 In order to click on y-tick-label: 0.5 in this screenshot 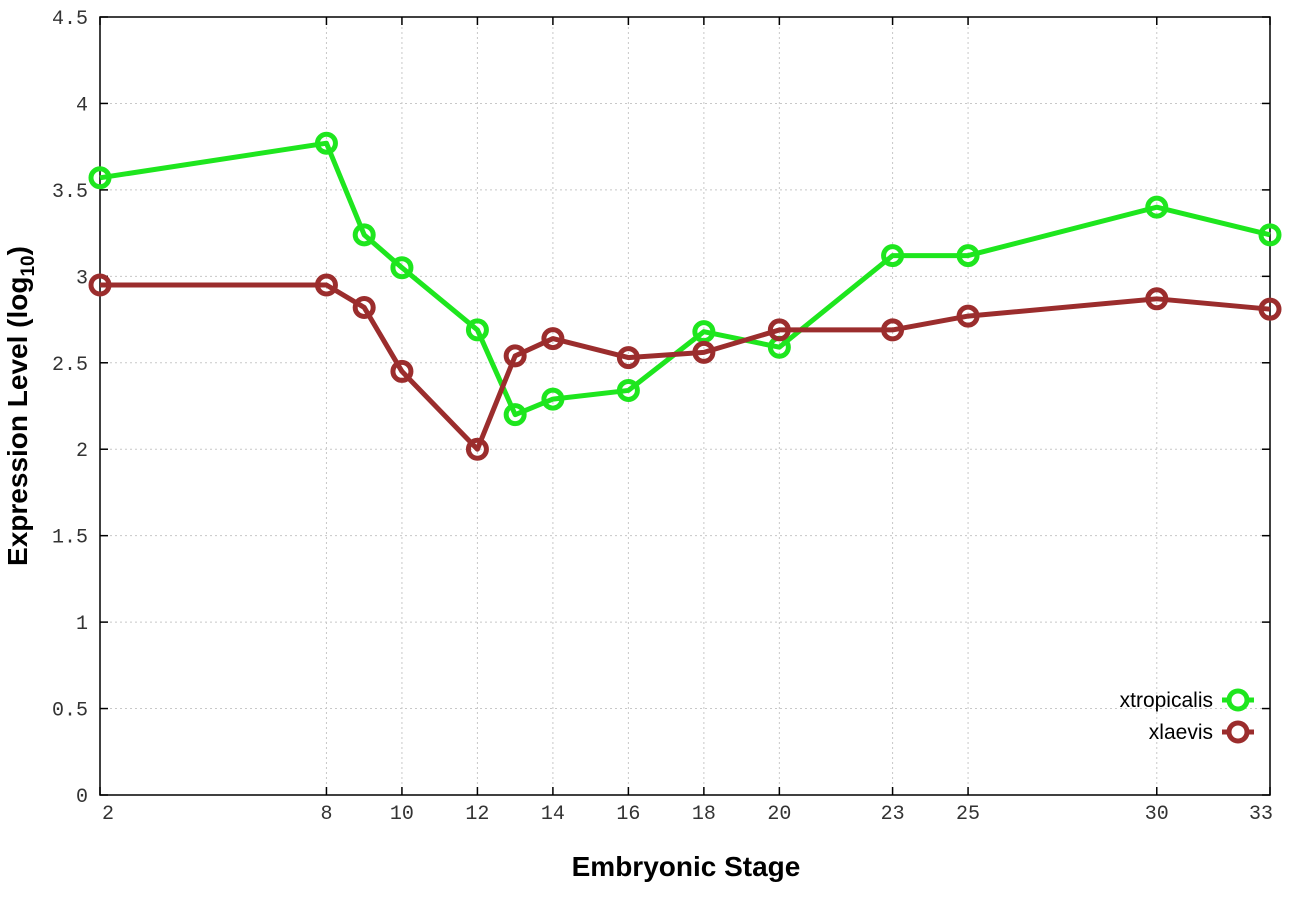, I will do `click(70, 711)`.